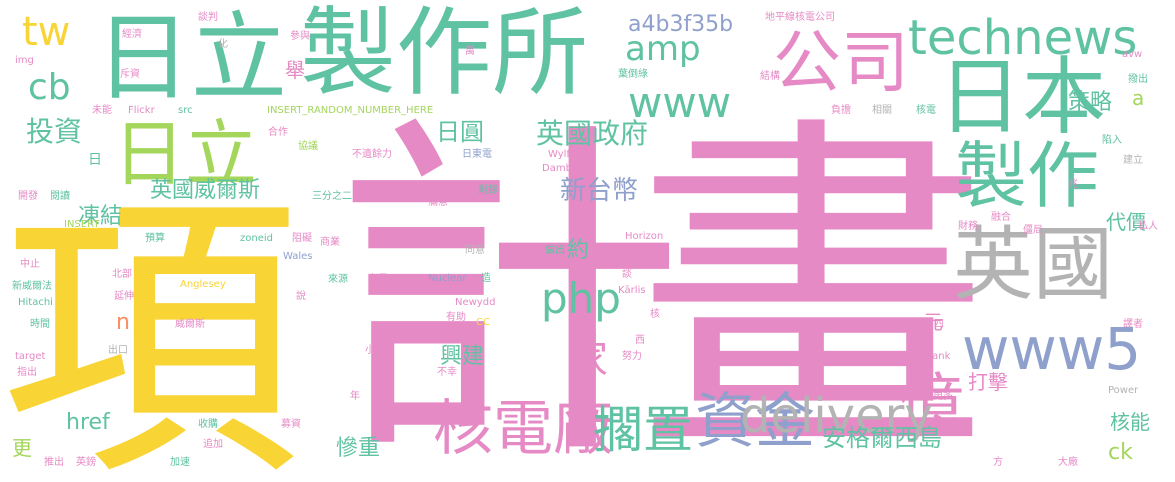 The image size is (1175, 482). What do you see at coordinates (223, 44) in the screenshot?
I see `word: 化` at bounding box center [223, 44].